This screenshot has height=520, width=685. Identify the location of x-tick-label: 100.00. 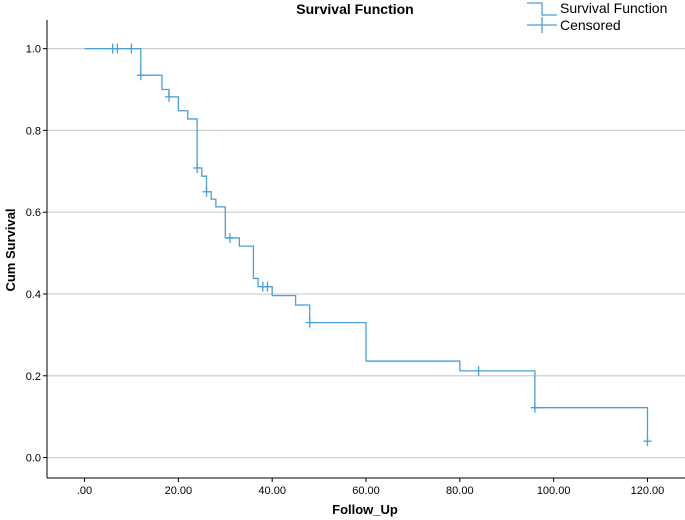
(554, 491).